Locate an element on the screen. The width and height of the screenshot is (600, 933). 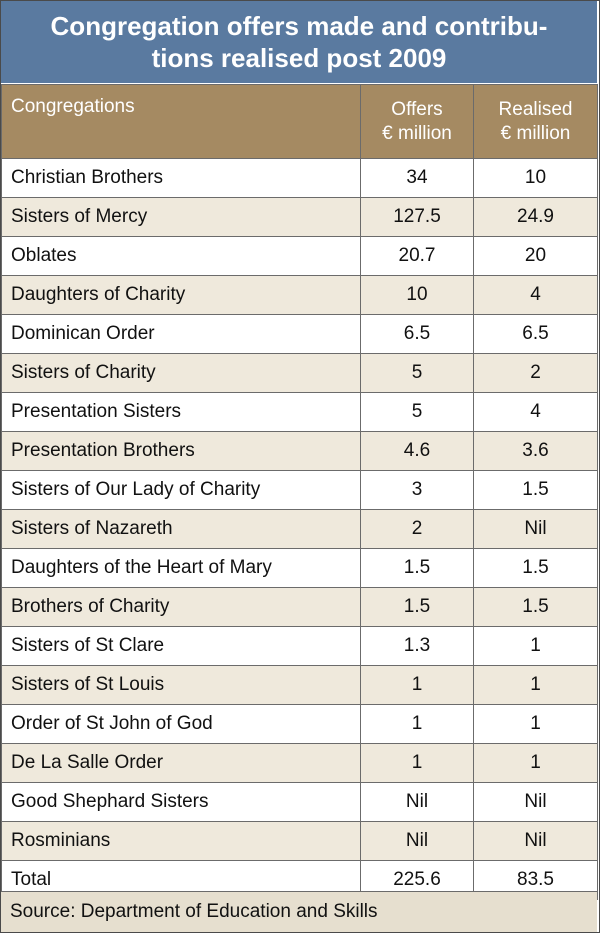
table-row: Sisters of St Louis 1 1 is located at coordinates (299, 685).